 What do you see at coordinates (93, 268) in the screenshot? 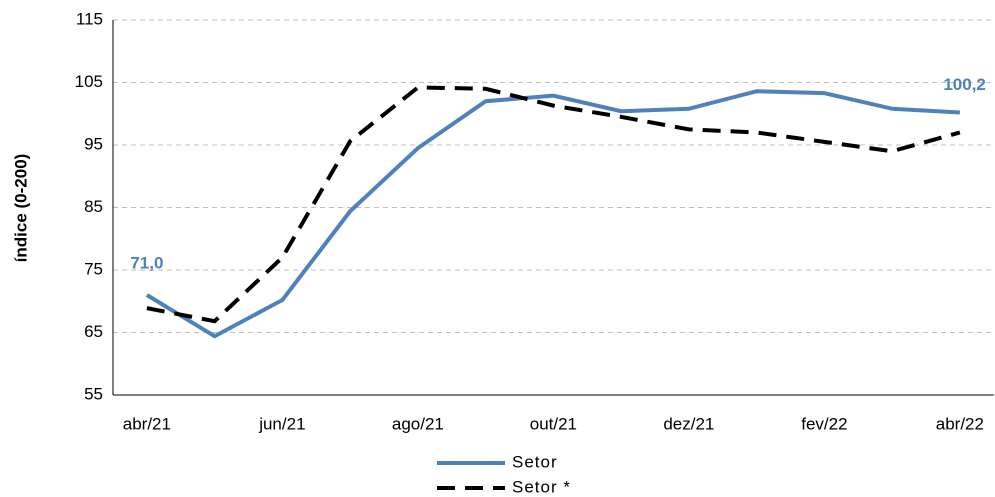
I see `y-tick-label: 75` at bounding box center [93, 268].